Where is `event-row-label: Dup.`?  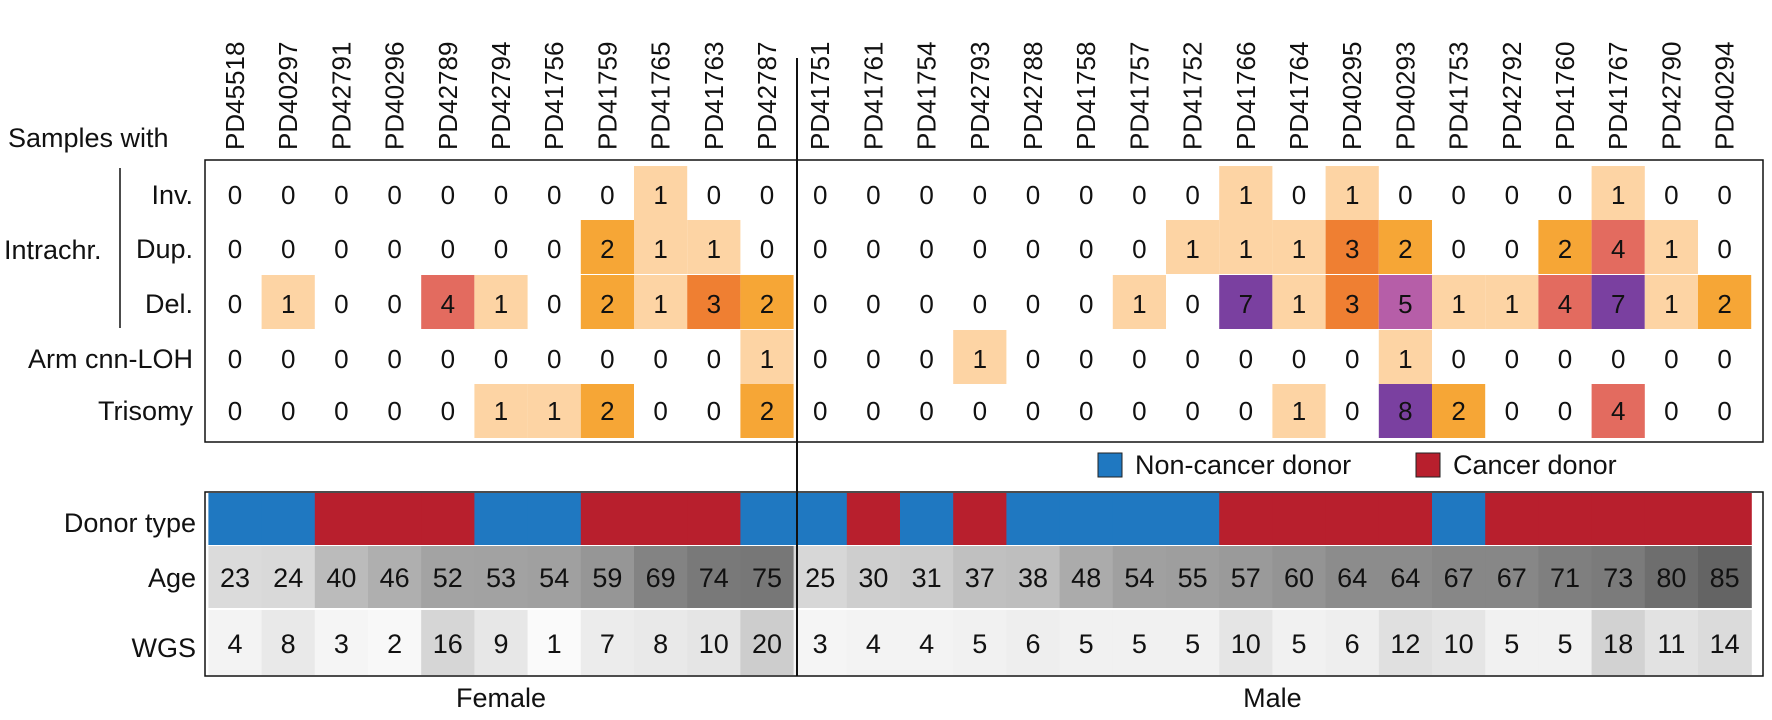
event-row-label: Dup. is located at coordinates (164, 249).